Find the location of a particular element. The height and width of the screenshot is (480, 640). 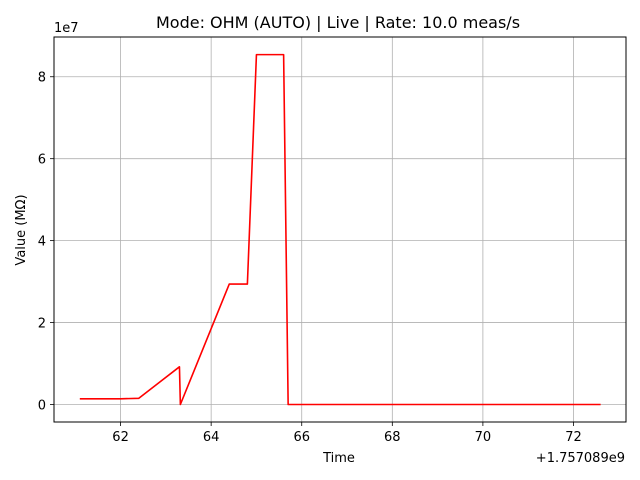

x-tick-label: 70 is located at coordinates (483, 437).